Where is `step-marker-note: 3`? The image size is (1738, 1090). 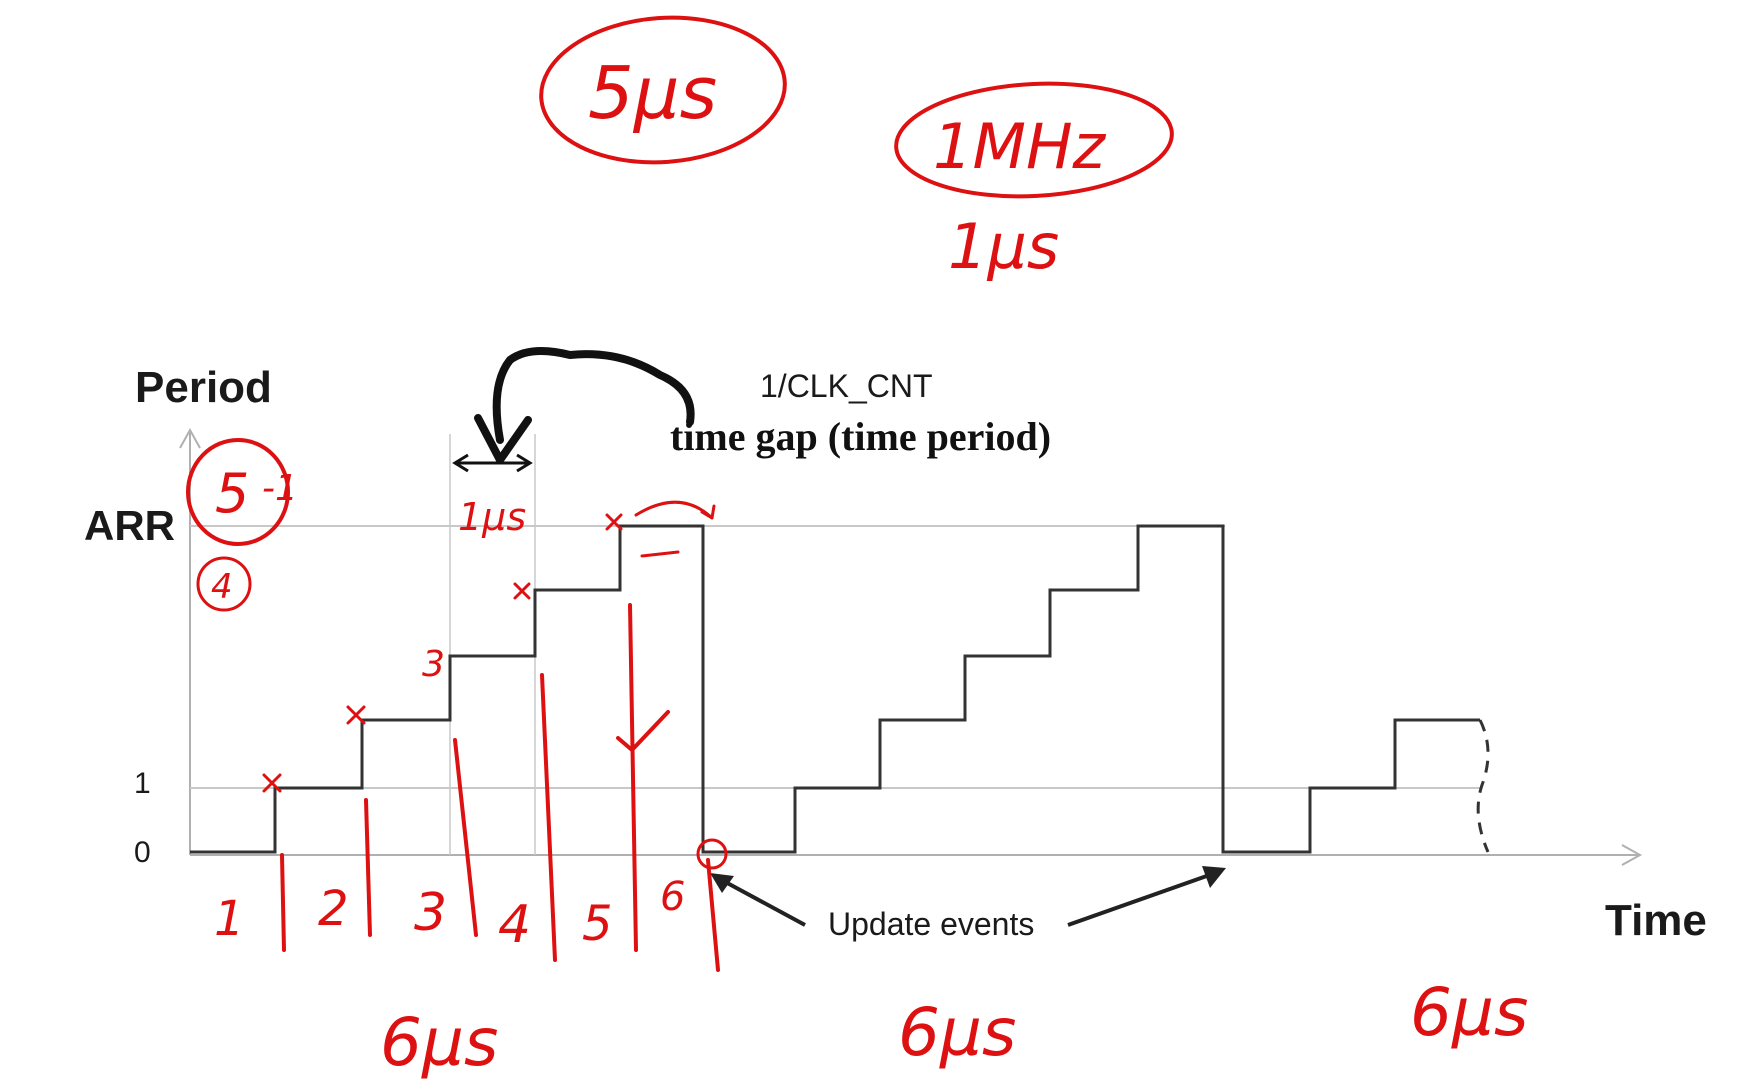 step-marker-note: 3 is located at coordinates (433, 664).